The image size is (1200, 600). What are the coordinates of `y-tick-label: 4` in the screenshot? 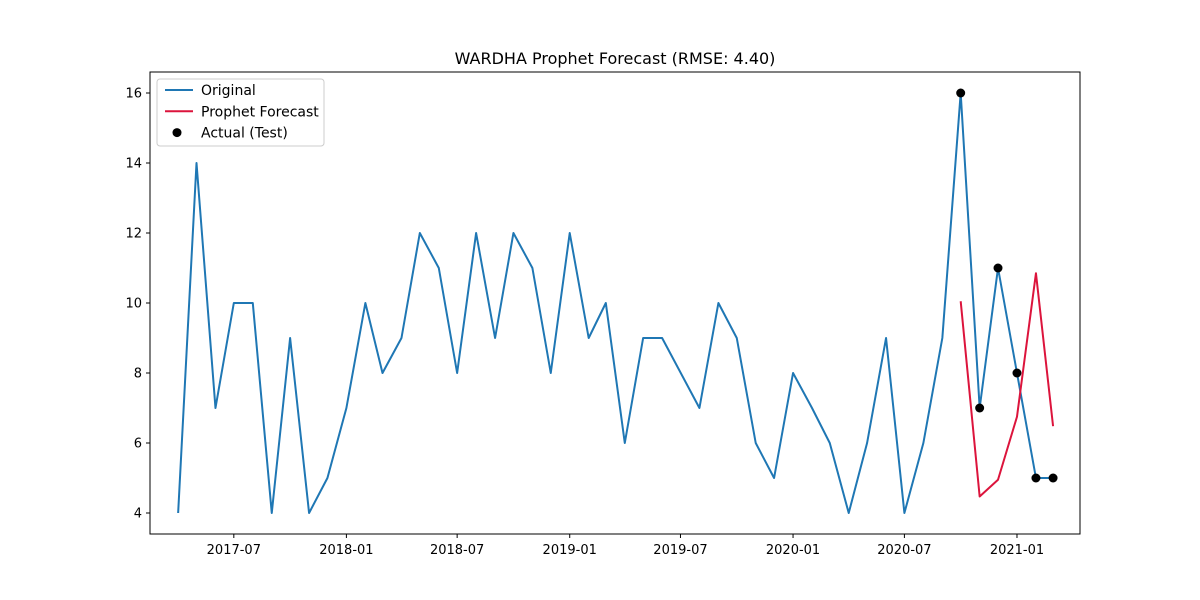 It's located at (138, 514).